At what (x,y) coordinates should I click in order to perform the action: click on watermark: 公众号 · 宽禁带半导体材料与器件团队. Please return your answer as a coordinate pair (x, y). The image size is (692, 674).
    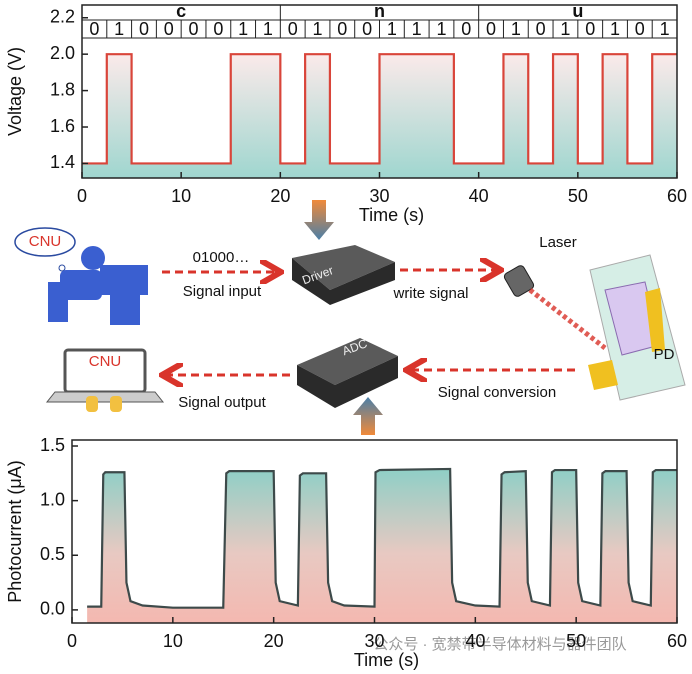
    Looking at the image, I should click on (499, 644).